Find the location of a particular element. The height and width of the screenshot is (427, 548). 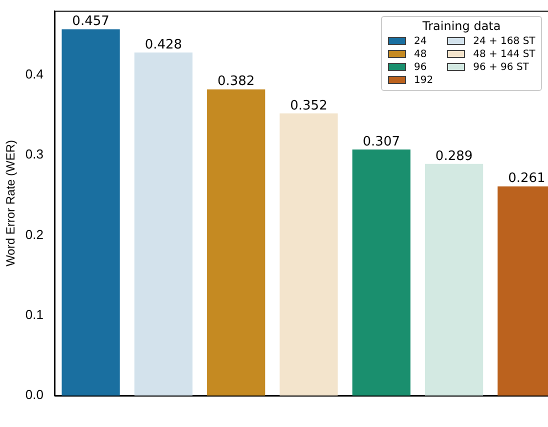

data-label: 0.352 is located at coordinates (309, 106).